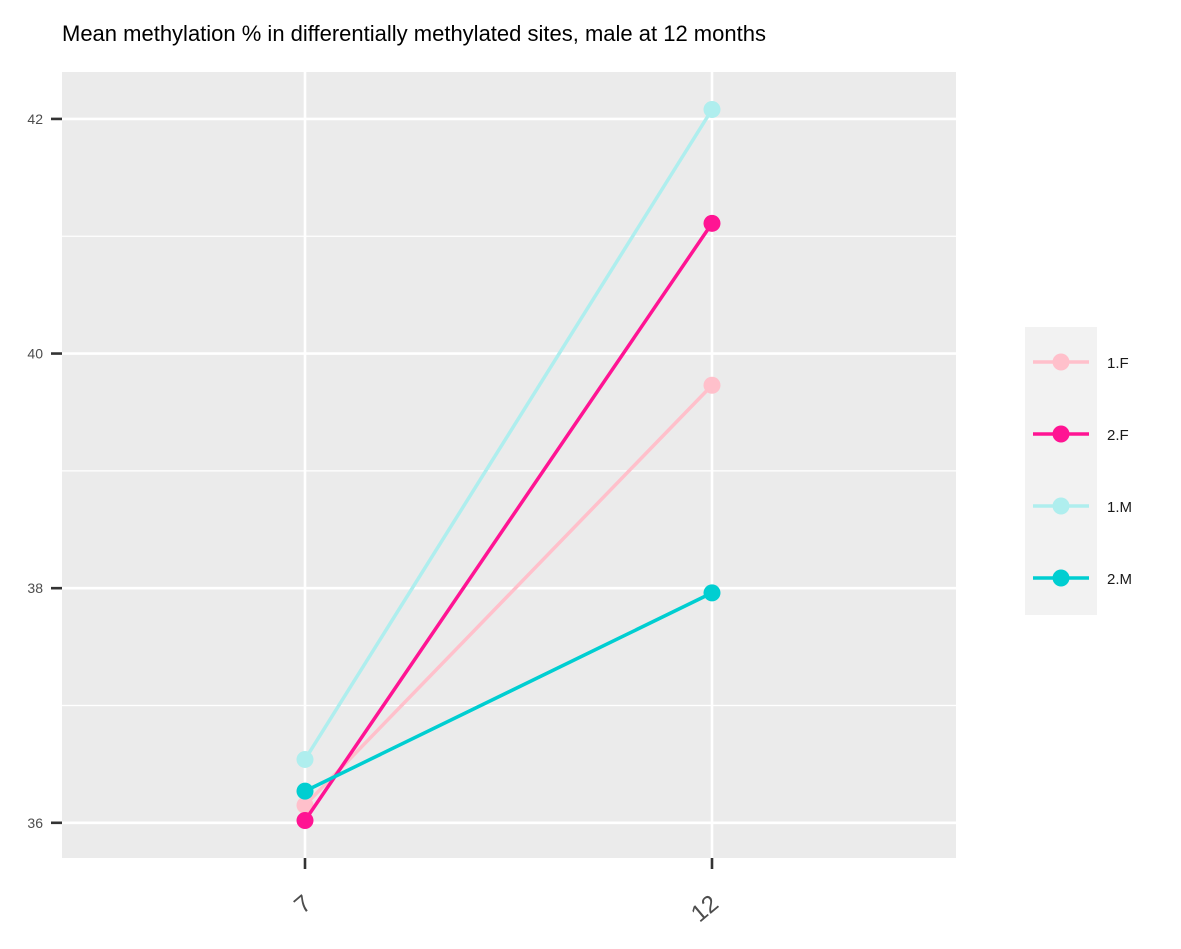 The width and height of the screenshot is (1181, 949). I want to click on y-tick-label: 40, so click(35, 354).